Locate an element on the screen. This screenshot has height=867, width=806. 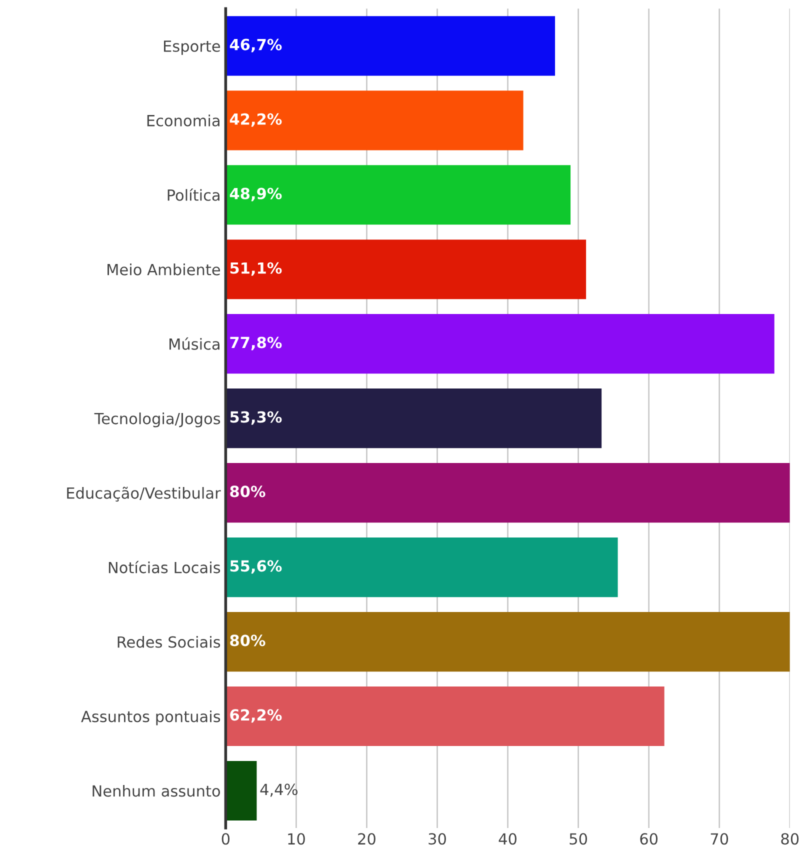
y-tick-label: Assuntos pontuais is located at coordinates (150, 718).